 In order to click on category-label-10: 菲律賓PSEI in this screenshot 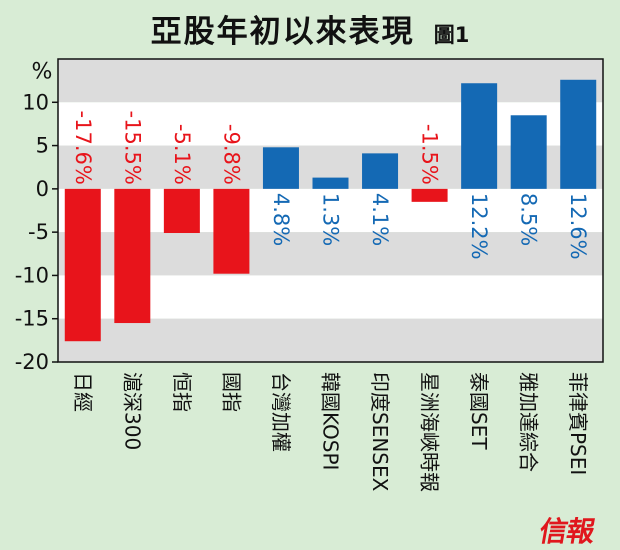, I will do `click(578, 423)`.